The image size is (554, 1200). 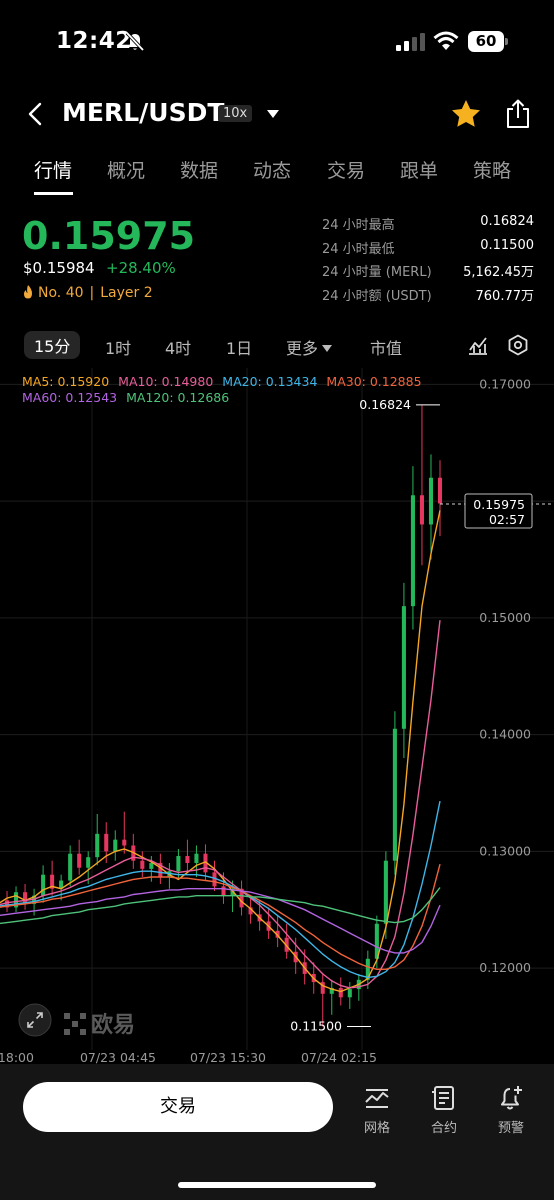 What do you see at coordinates (505, 617) in the screenshot?
I see `y-tick-label: 0.15000` at bounding box center [505, 617].